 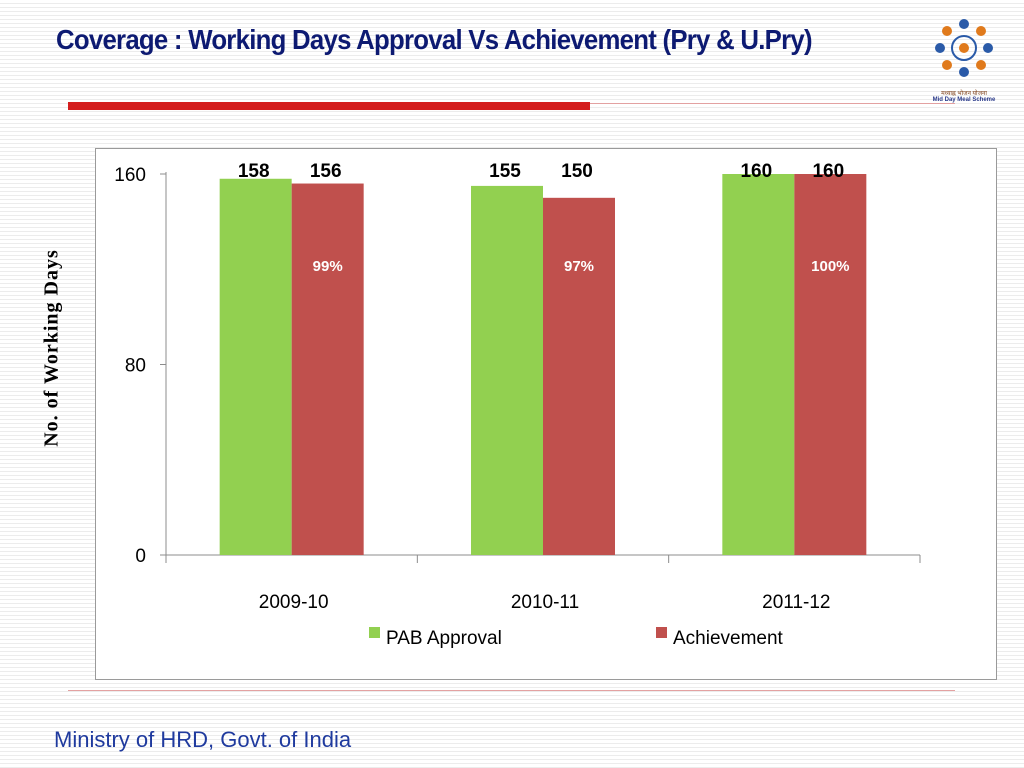 I want to click on footer-text: Ministry of HRD, Govt. of India, so click(x=203, y=739).